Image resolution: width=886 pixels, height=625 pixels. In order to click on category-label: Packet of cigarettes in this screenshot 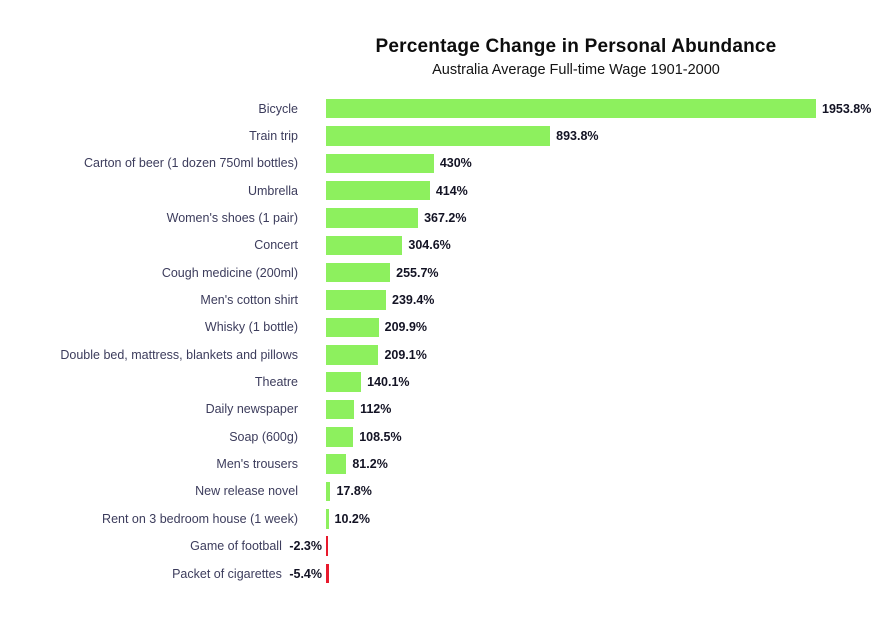, I will do `click(227, 573)`.